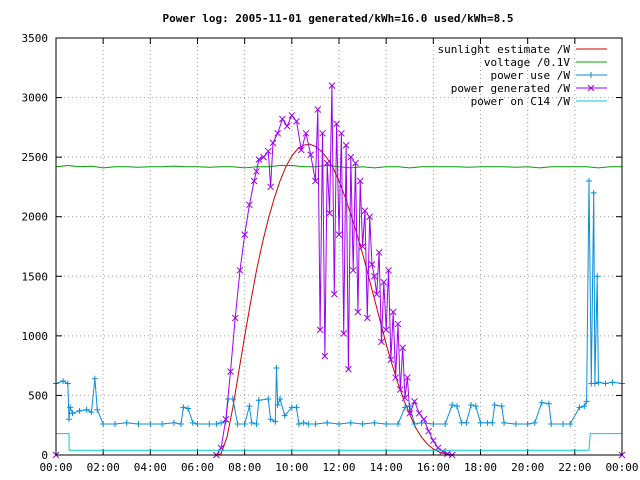  I want to click on y-tick-label: 2500, so click(35, 157).